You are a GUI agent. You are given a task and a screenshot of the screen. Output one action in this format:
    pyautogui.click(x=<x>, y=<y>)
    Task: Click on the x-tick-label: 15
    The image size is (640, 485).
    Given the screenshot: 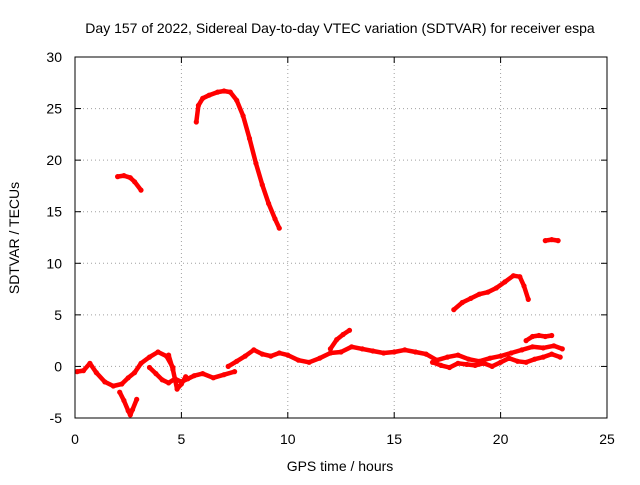 What is the action you would take?
    pyautogui.click(x=394, y=439)
    